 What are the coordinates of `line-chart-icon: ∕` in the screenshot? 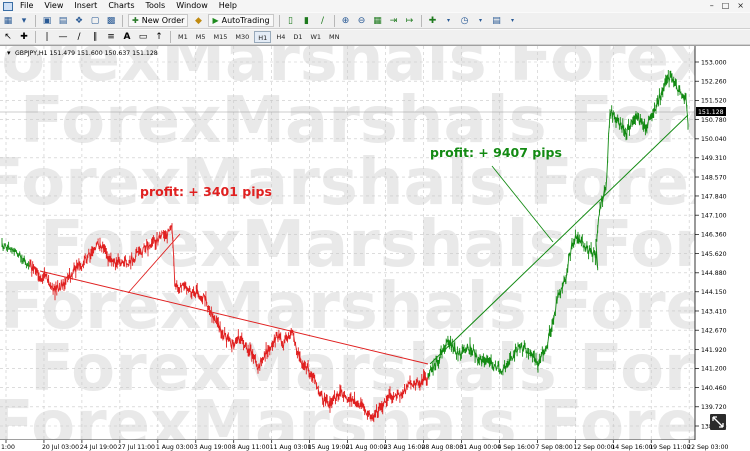 It's located at (323, 20).